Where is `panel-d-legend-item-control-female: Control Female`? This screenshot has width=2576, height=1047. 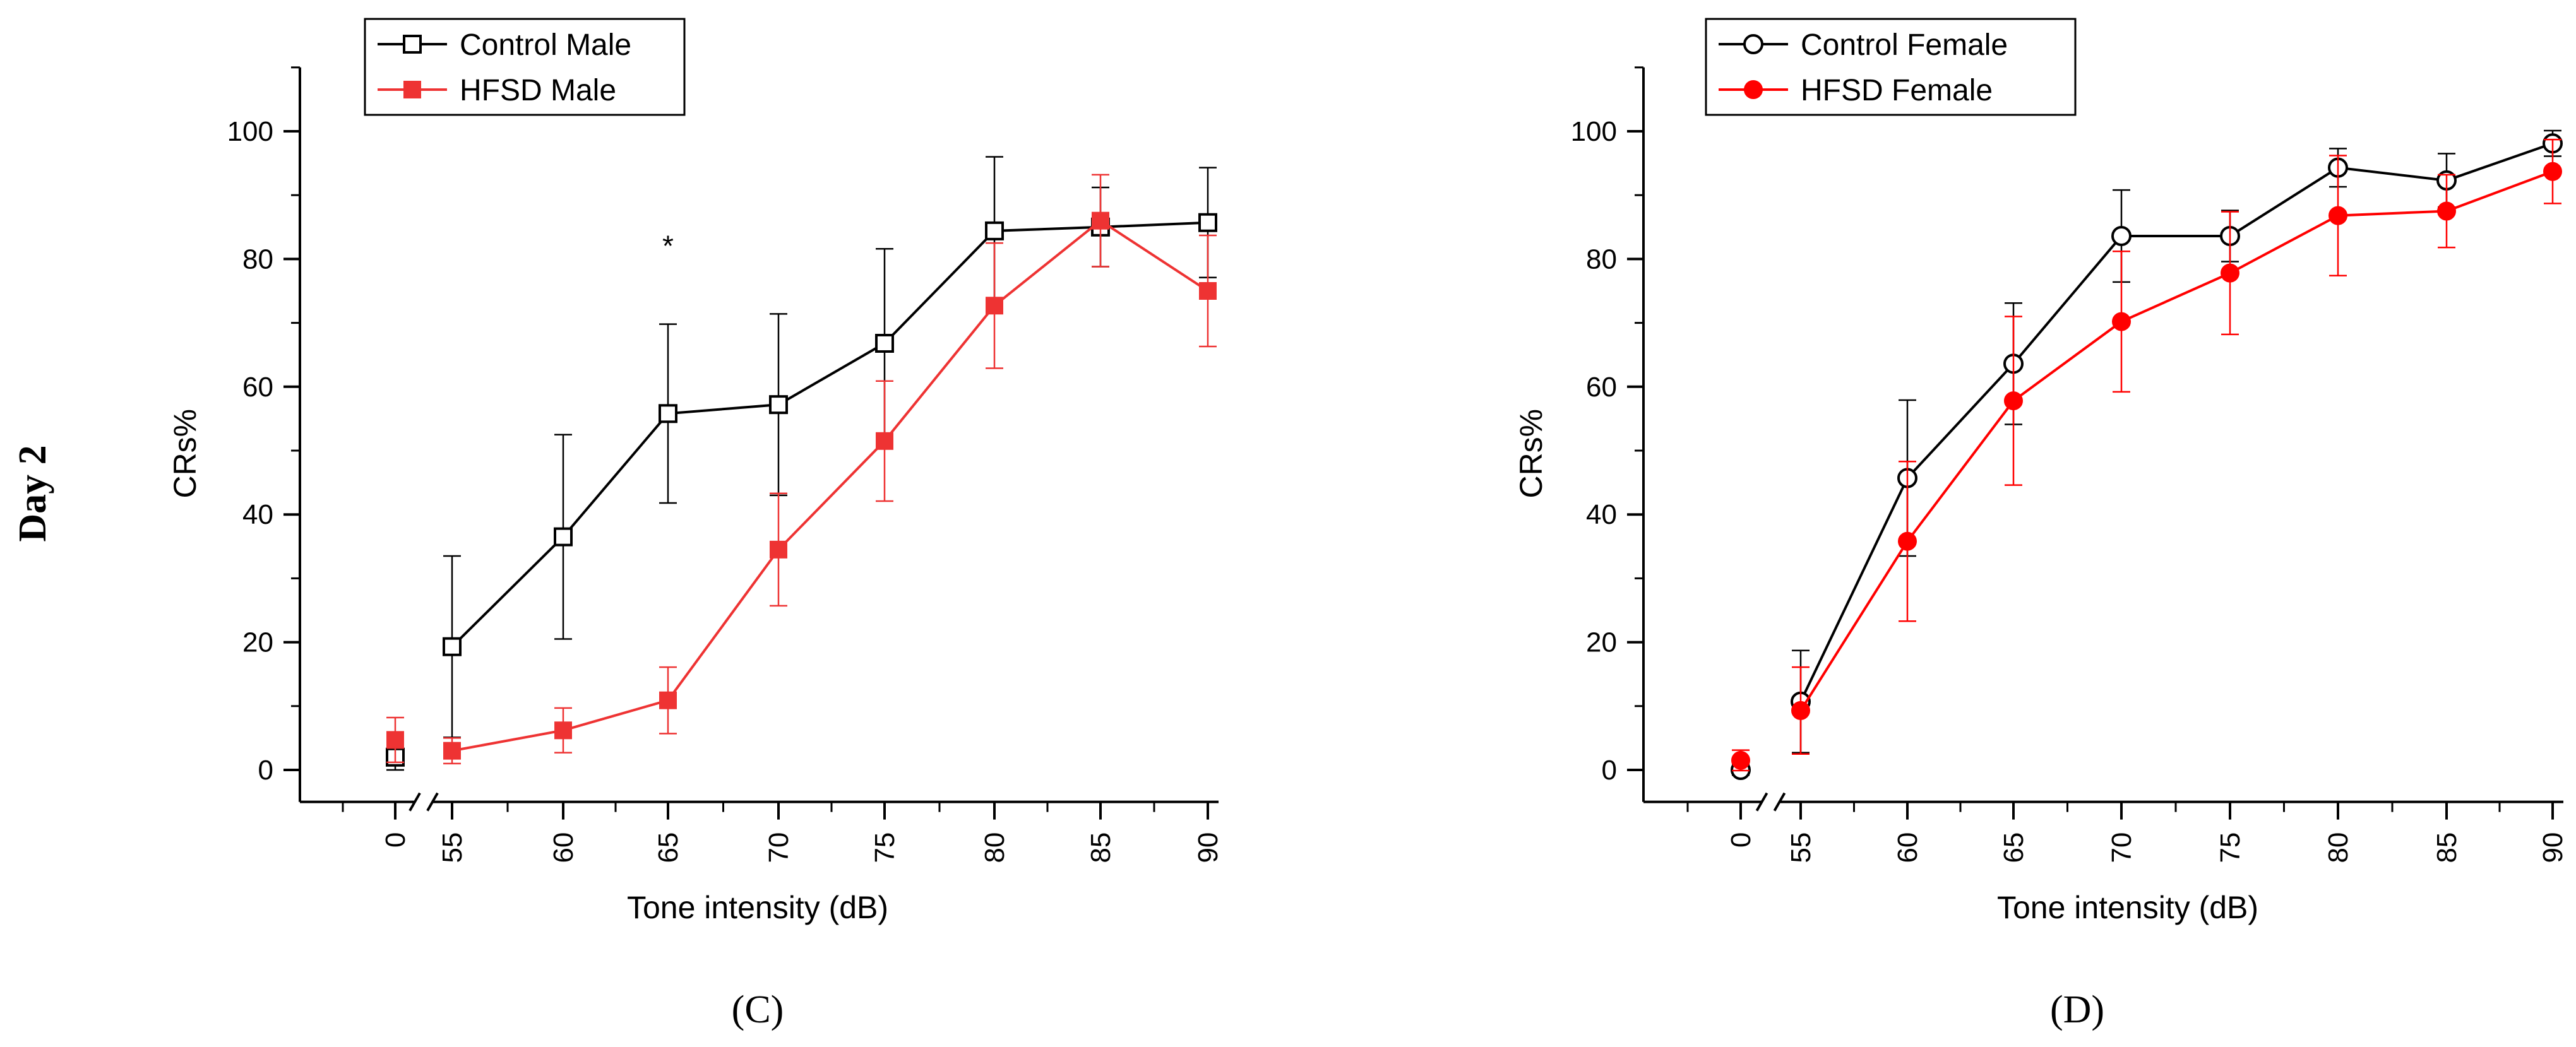
panel-d-legend-item-control-female: Control Female is located at coordinates (1863, 45).